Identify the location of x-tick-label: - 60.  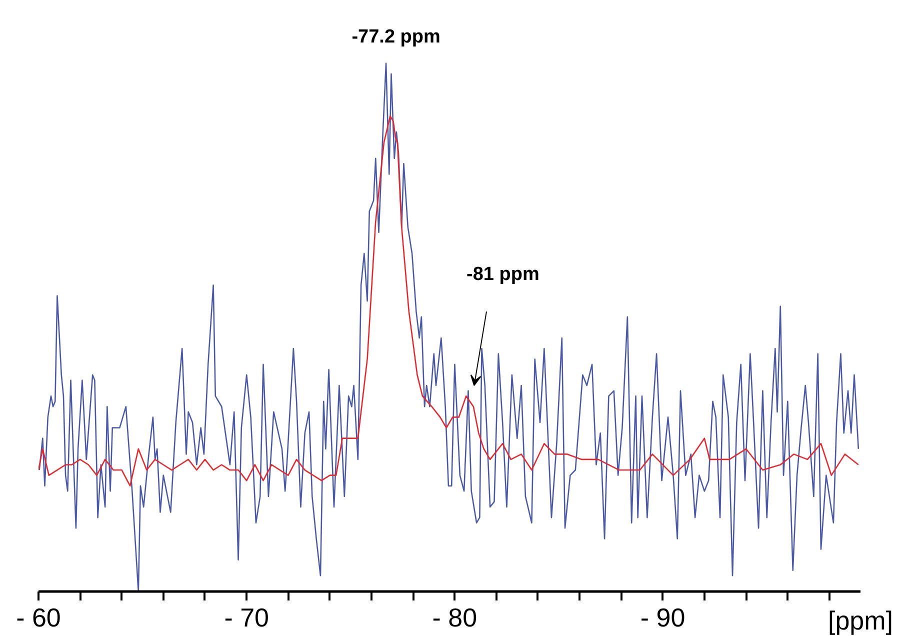
(38, 617).